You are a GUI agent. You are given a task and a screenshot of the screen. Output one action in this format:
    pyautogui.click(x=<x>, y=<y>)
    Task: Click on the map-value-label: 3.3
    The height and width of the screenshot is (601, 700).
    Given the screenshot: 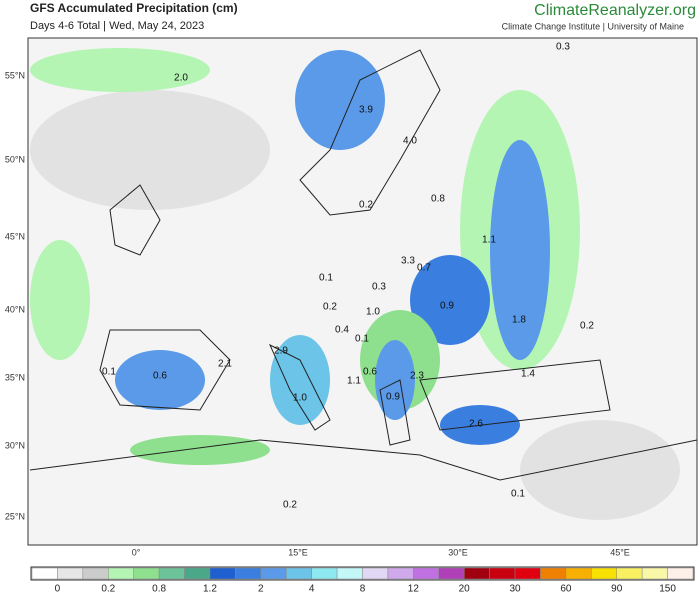 What is the action you would take?
    pyautogui.click(x=408, y=261)
    